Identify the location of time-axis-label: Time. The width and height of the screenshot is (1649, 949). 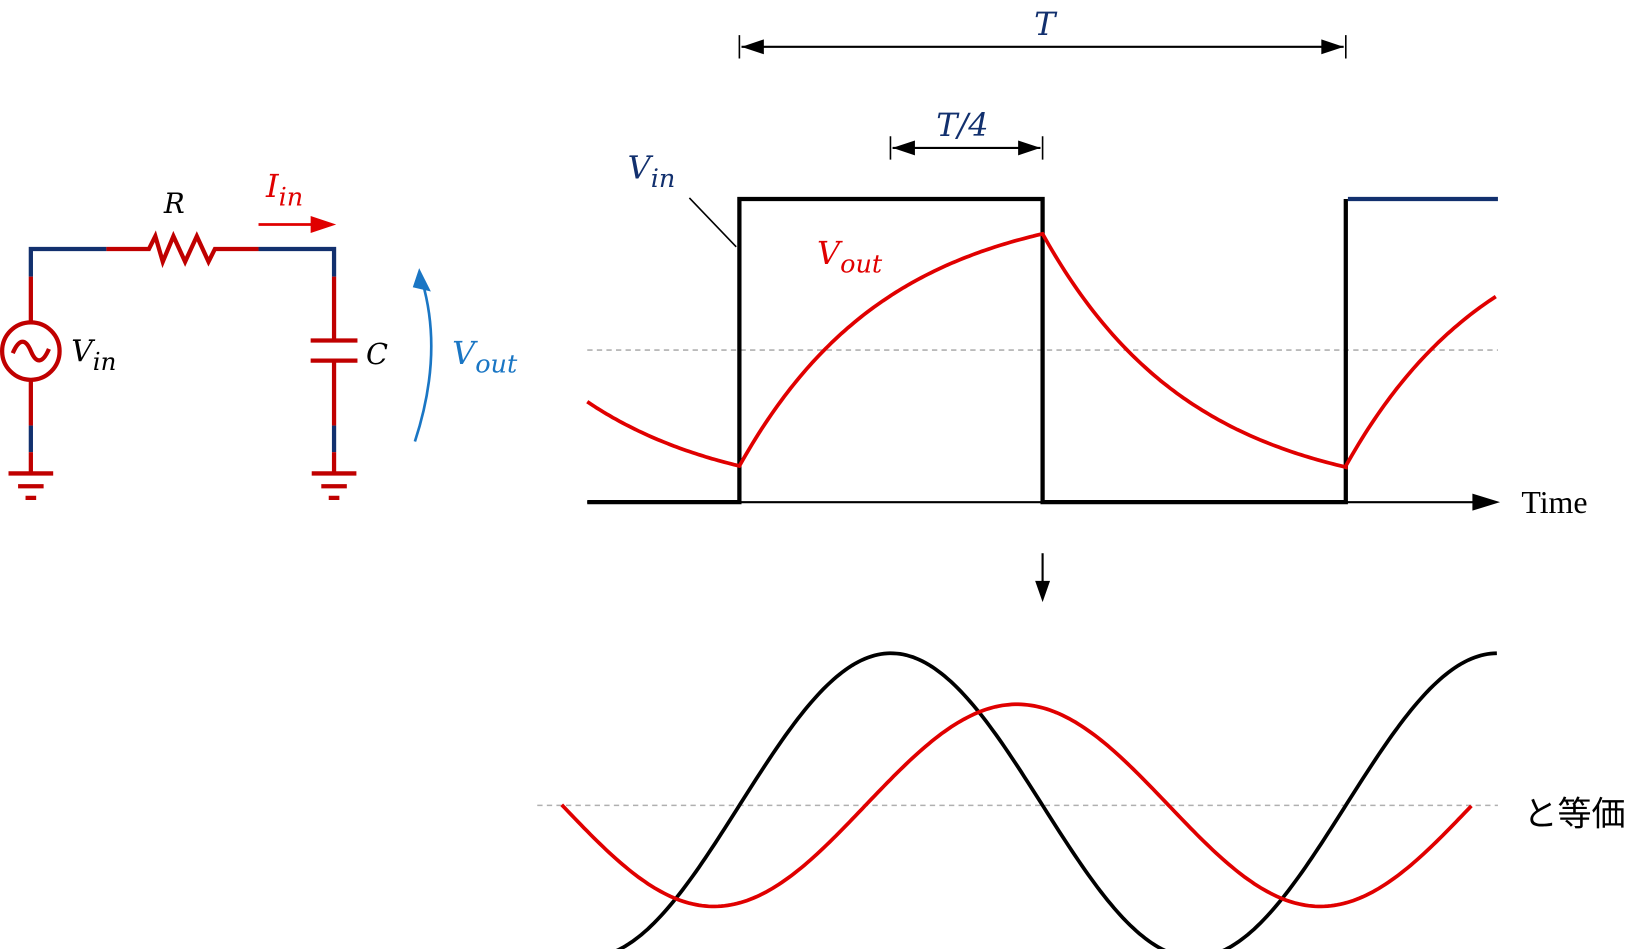
(1554, 502).